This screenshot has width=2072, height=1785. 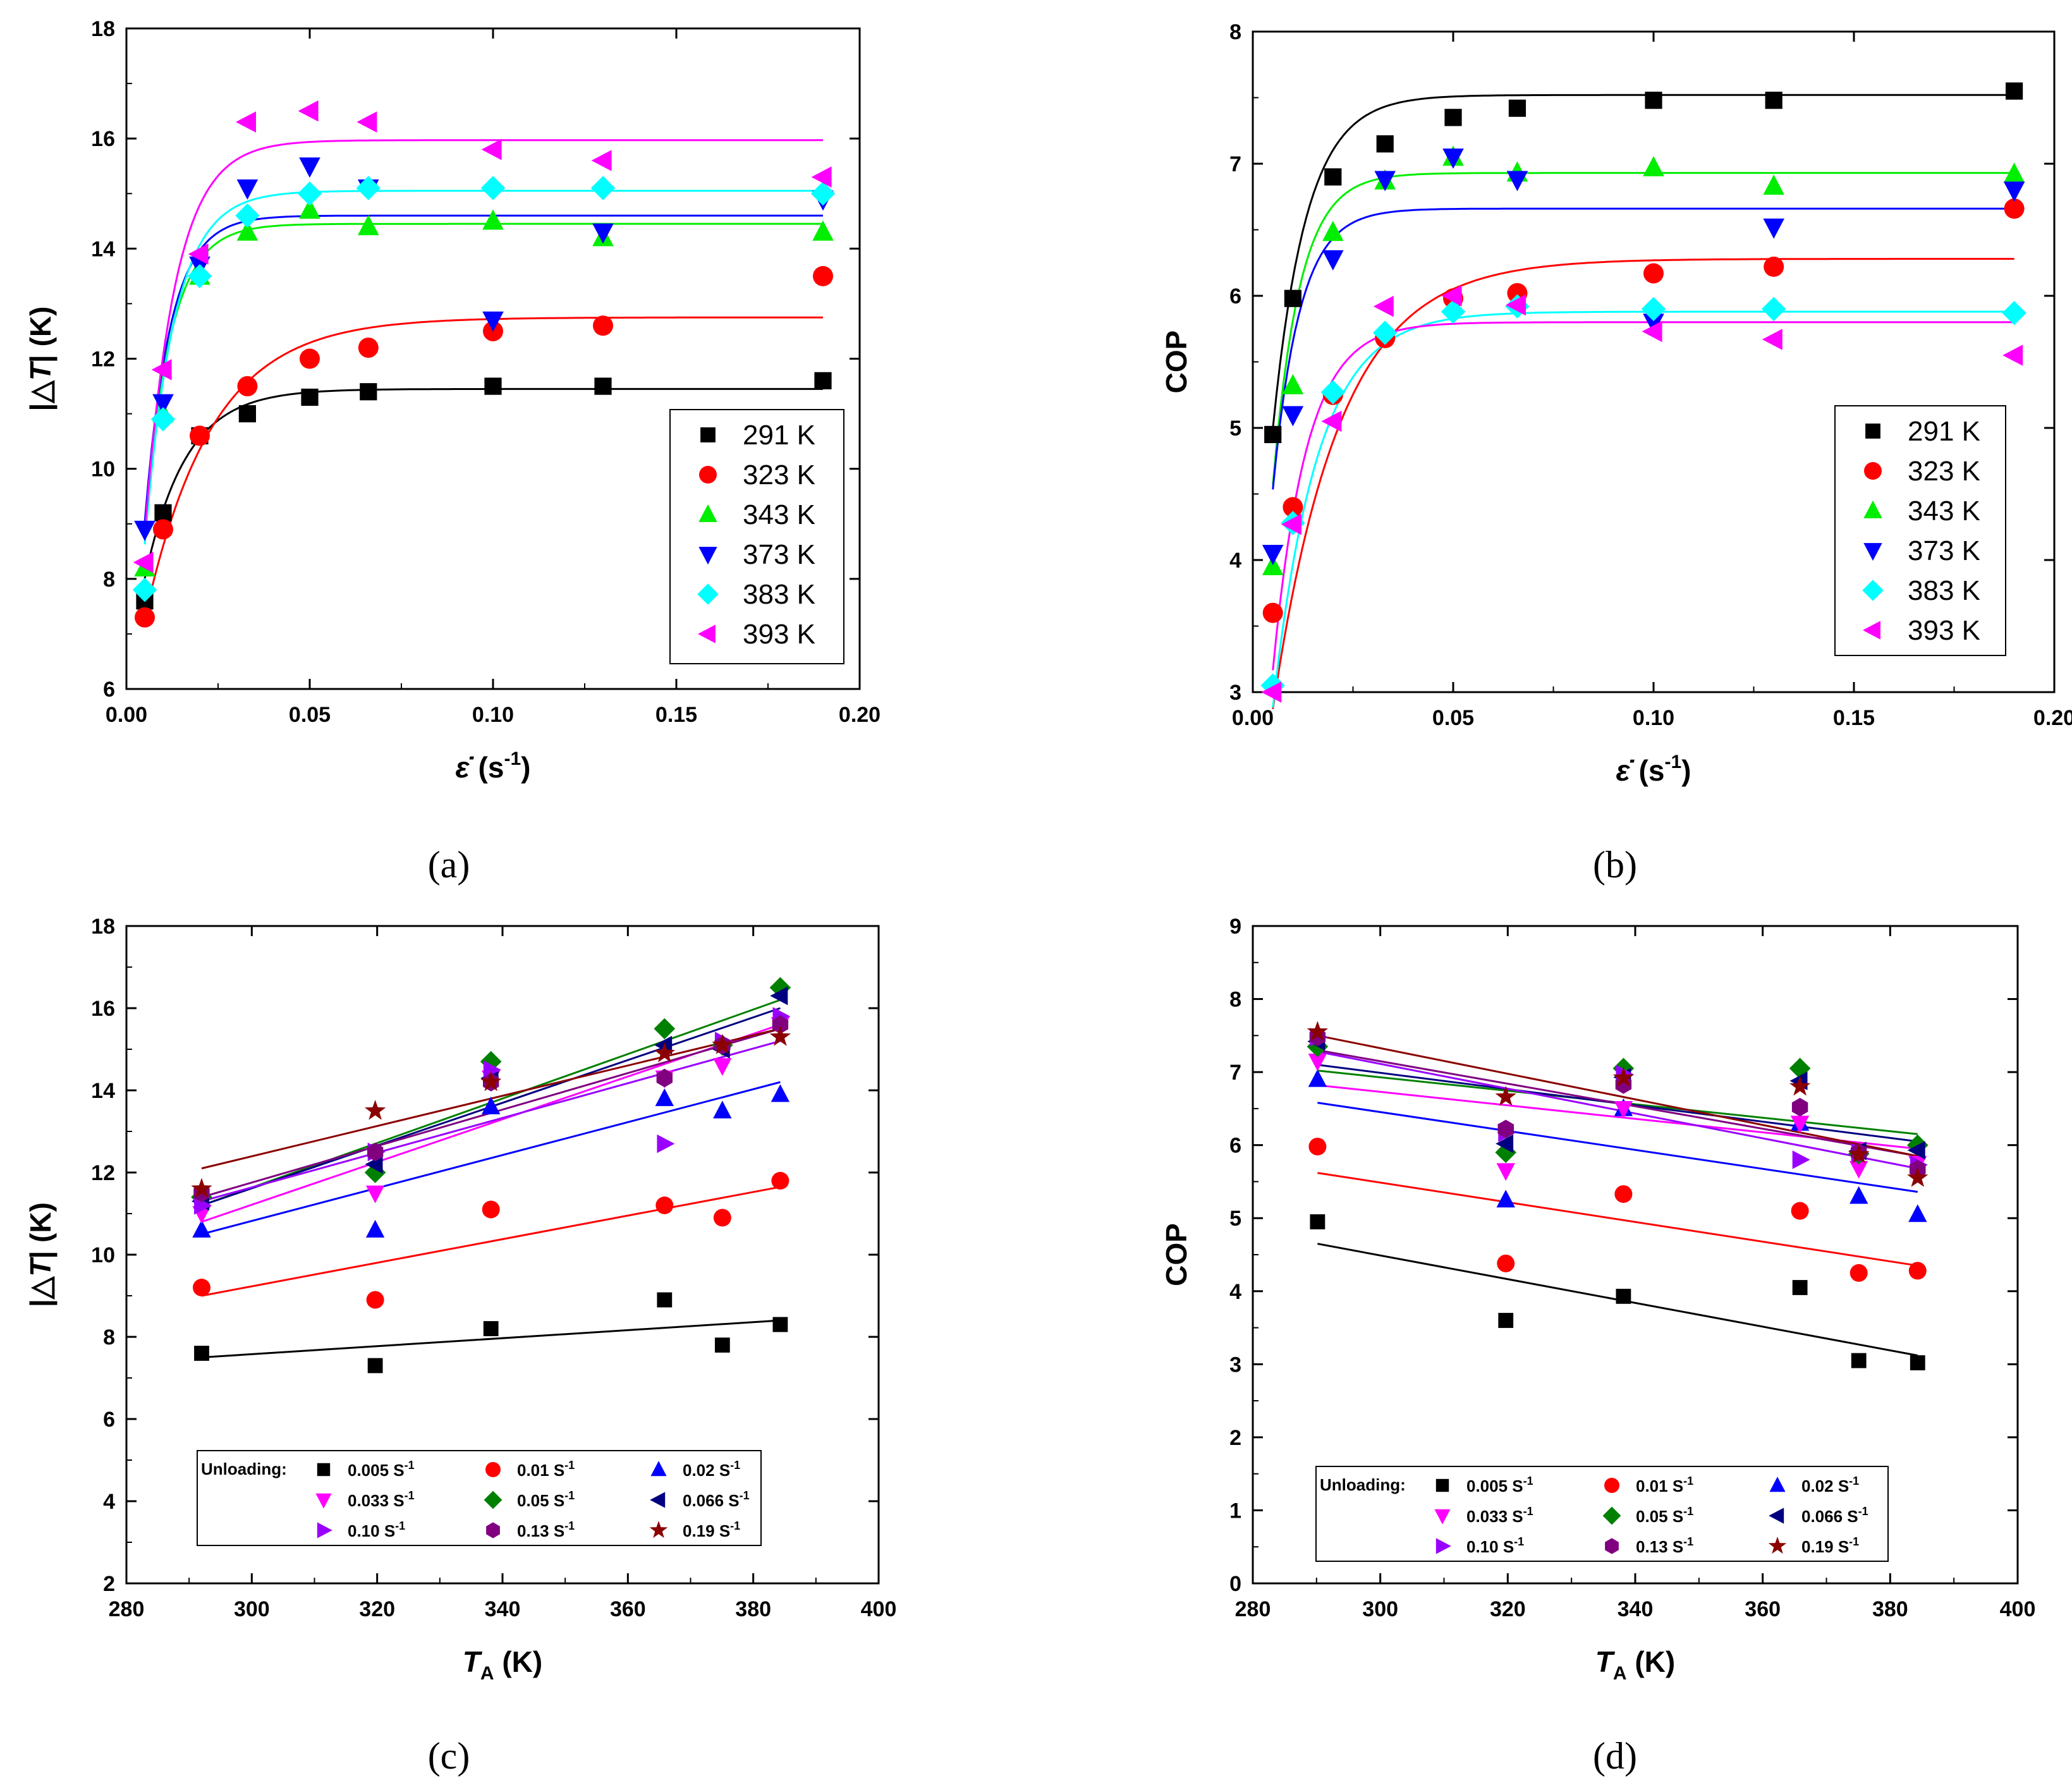 I want to click on data-point-s4-p1, so click(x=1317, y=1062).